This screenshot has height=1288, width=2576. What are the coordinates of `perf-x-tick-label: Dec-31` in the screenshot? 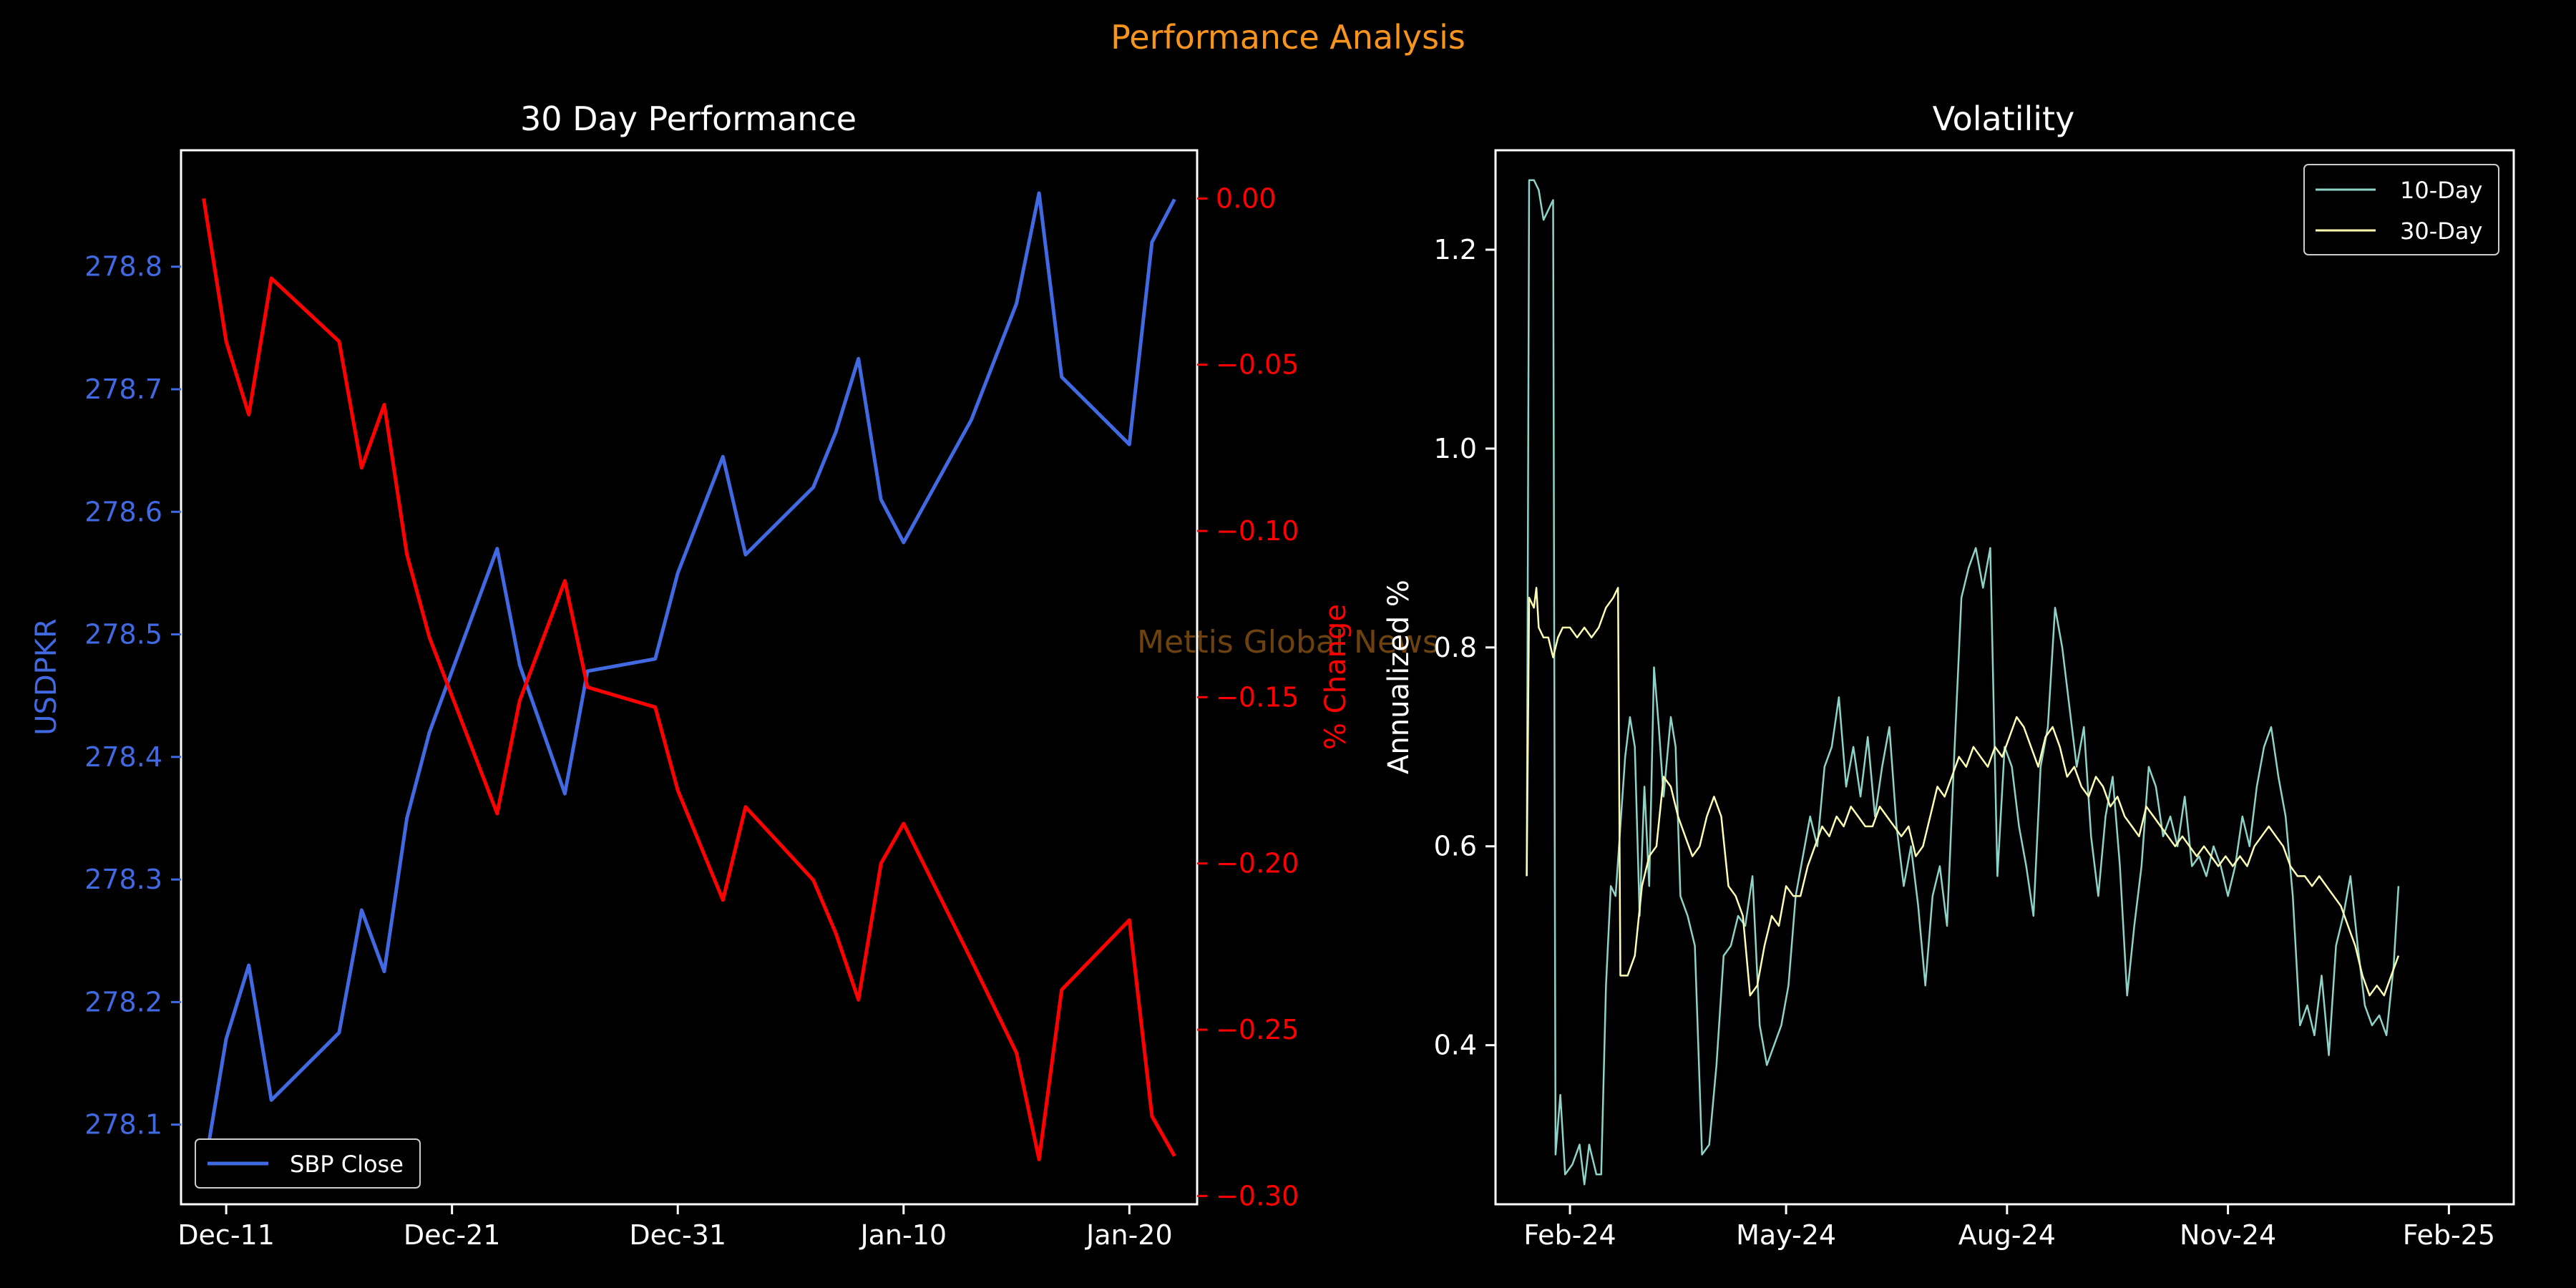 It's located at (677, 1235).